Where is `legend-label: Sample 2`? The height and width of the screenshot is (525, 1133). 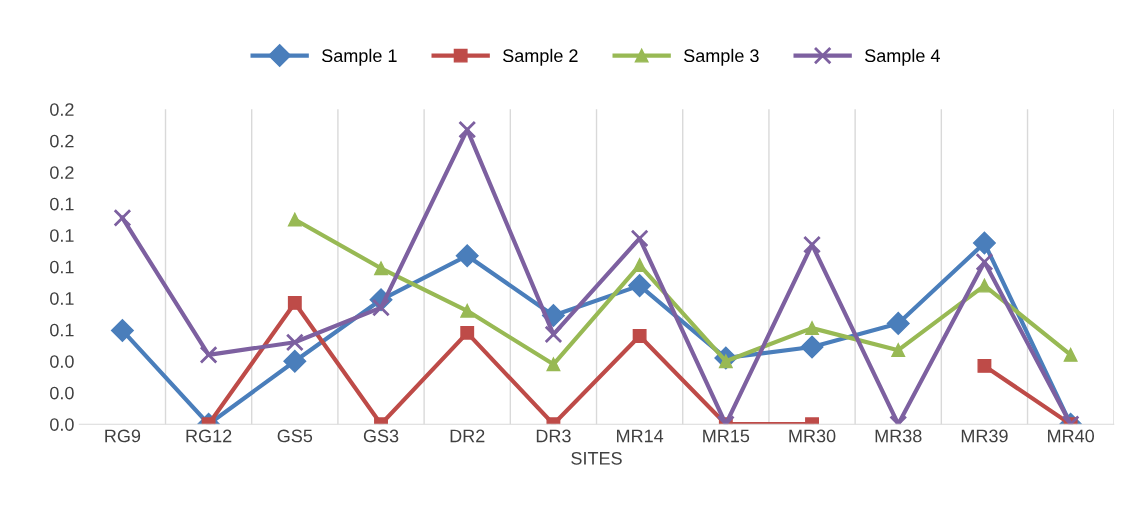 legend-label: Sample 2 is located at coordinates (540, 57).